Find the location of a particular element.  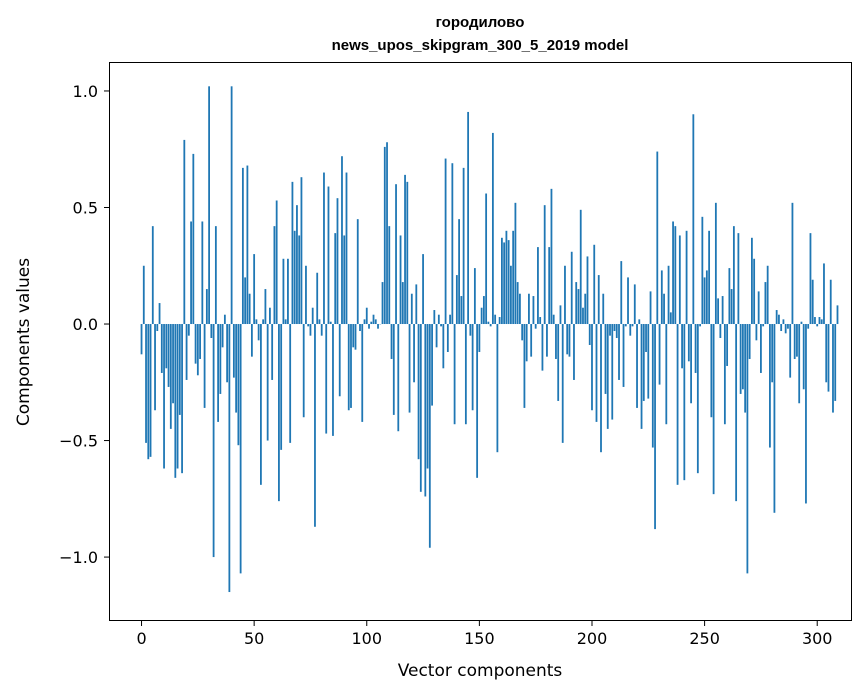

x-axis-label: Vector components is located at coordinates (480, 671).